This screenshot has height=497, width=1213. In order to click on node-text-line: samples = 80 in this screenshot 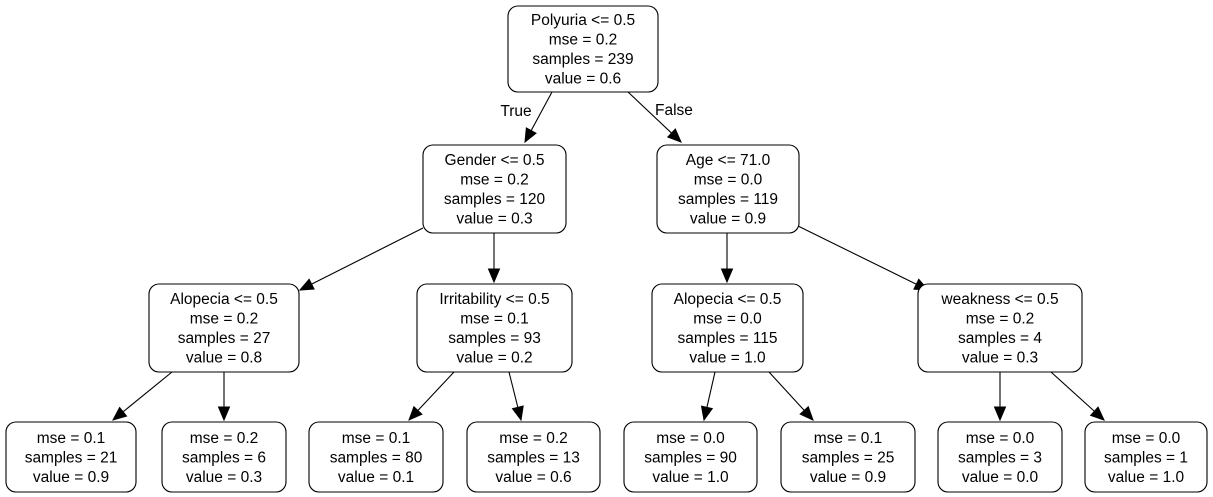, I will do `click(376, 457)`.